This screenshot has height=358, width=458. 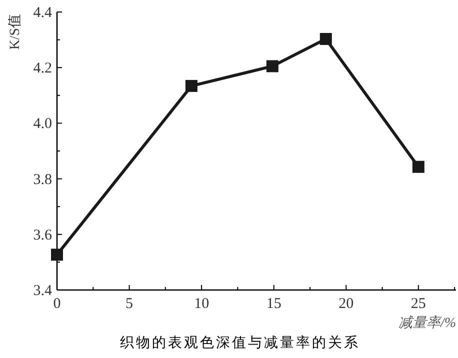 I want to click on y-tick-label: 3.4, so click(x=42, y=291).